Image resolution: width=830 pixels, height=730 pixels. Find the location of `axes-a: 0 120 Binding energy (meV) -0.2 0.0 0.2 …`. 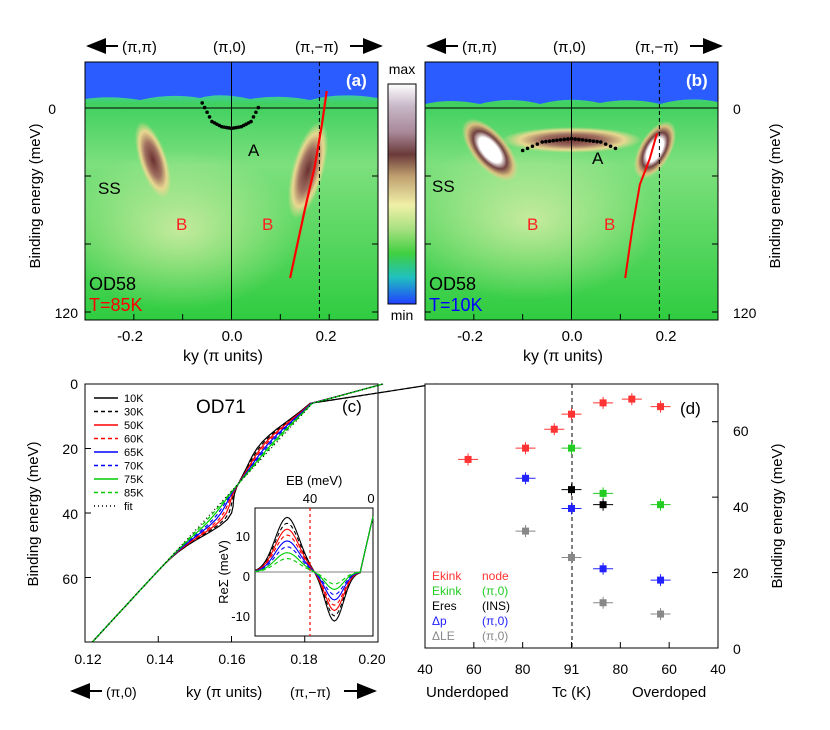

axes-a: 0 120 Binding energy (meV) -0.2 0.0 0.2 … is located at coordinates (181, 233).